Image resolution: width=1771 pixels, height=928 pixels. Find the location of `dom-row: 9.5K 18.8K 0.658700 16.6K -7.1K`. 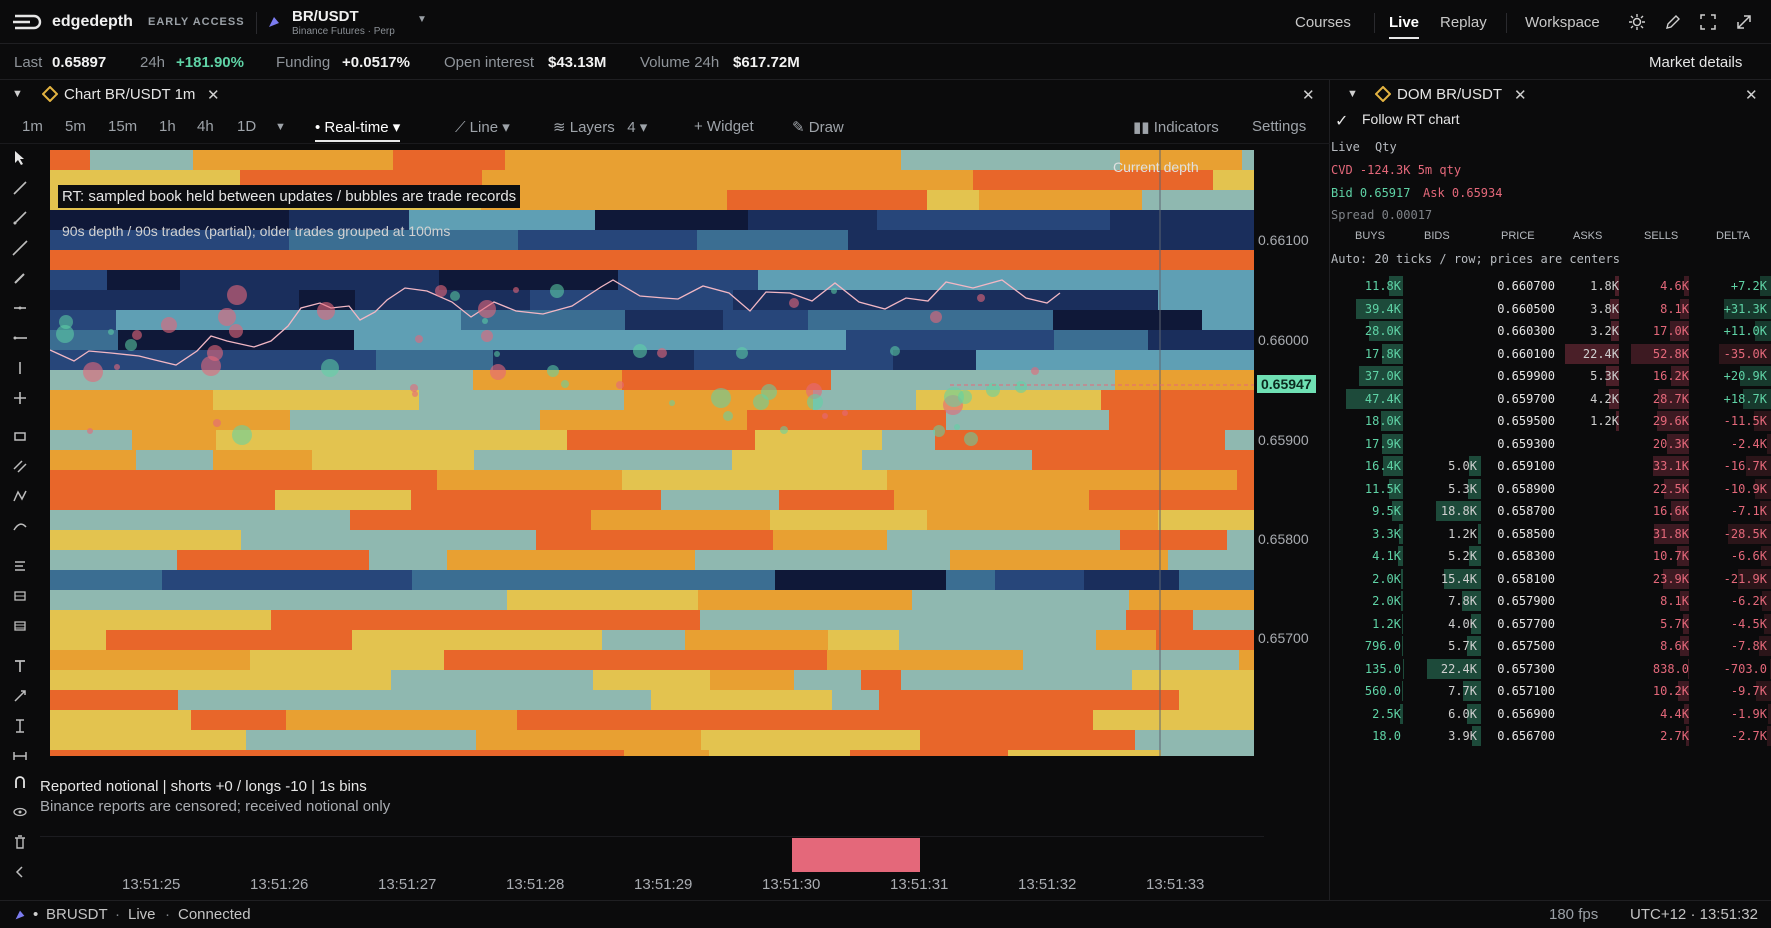

dom-row: 9.5K 18.8K 0.658700 16.6K -7.1K is located at coordinates (1551, 511).